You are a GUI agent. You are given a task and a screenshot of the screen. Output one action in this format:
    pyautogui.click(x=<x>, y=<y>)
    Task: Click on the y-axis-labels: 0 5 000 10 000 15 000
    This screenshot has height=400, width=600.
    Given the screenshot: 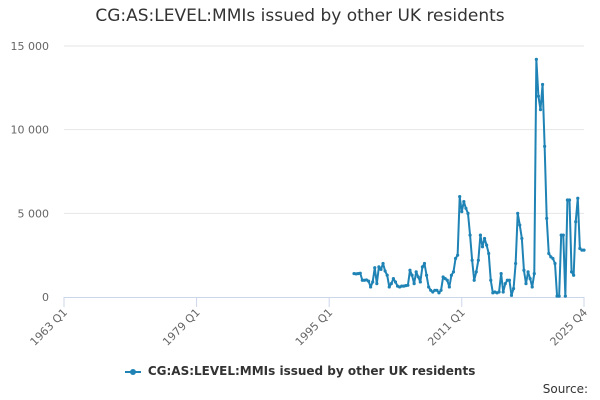 What is the action you would take?
    pyautogui.click(x=30, y=172)
    